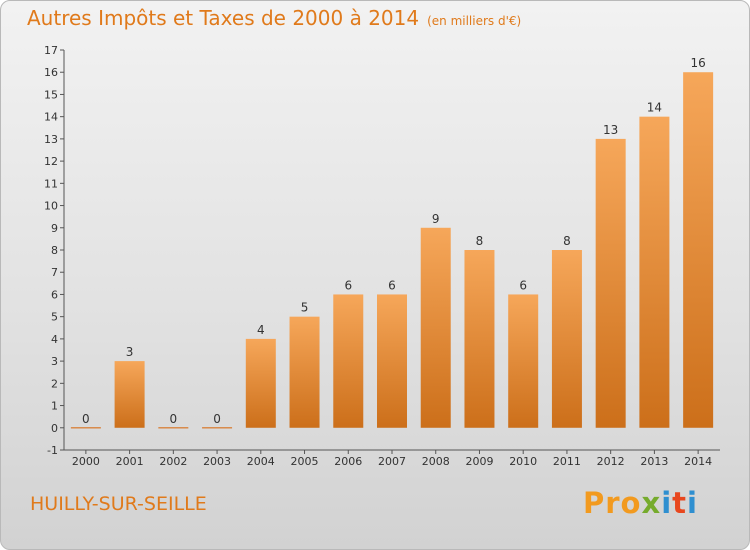  Describe the element at coordinates (654, 461) in the screenshot. I see `x-tick-label: 2013` at that location.